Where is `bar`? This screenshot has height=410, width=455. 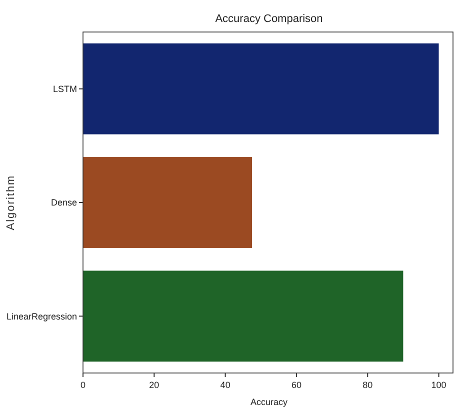 bar is located at coordinates (167, 202).